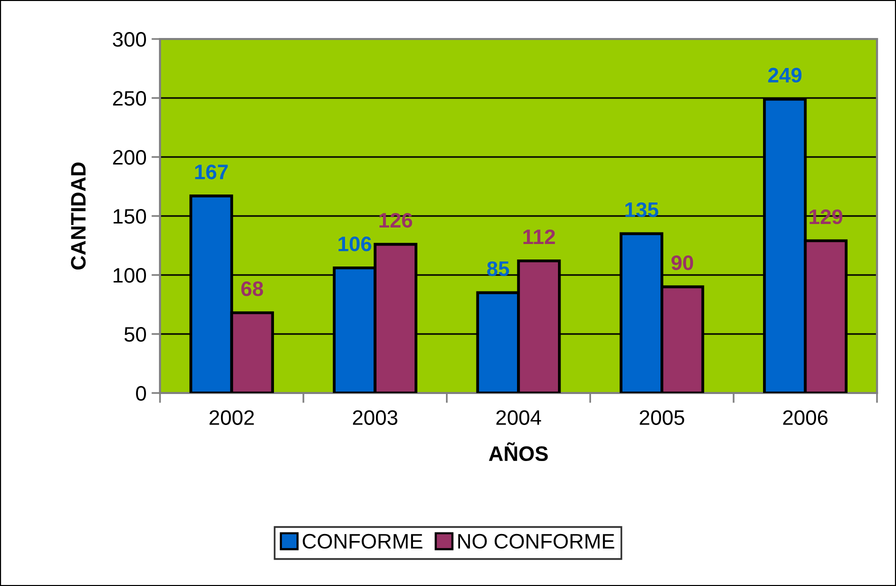 The height and width of the screenshot is (586, 896). I want to click on x-tick-label: 2004, so click(519, 417).